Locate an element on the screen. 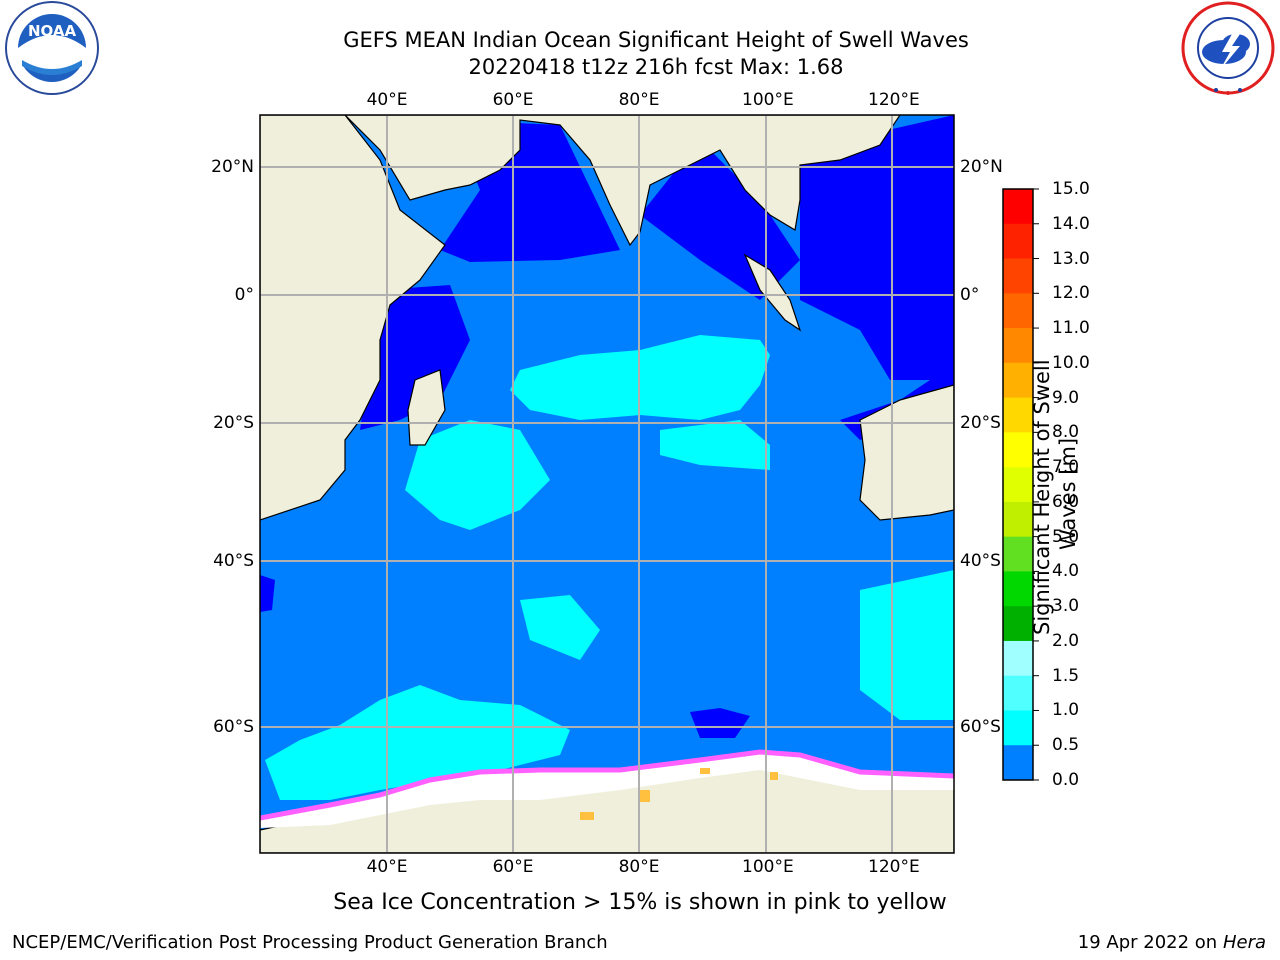 The image size is (1280, 960). lat-label-left: 20°N is located at coordinates (232, 167).